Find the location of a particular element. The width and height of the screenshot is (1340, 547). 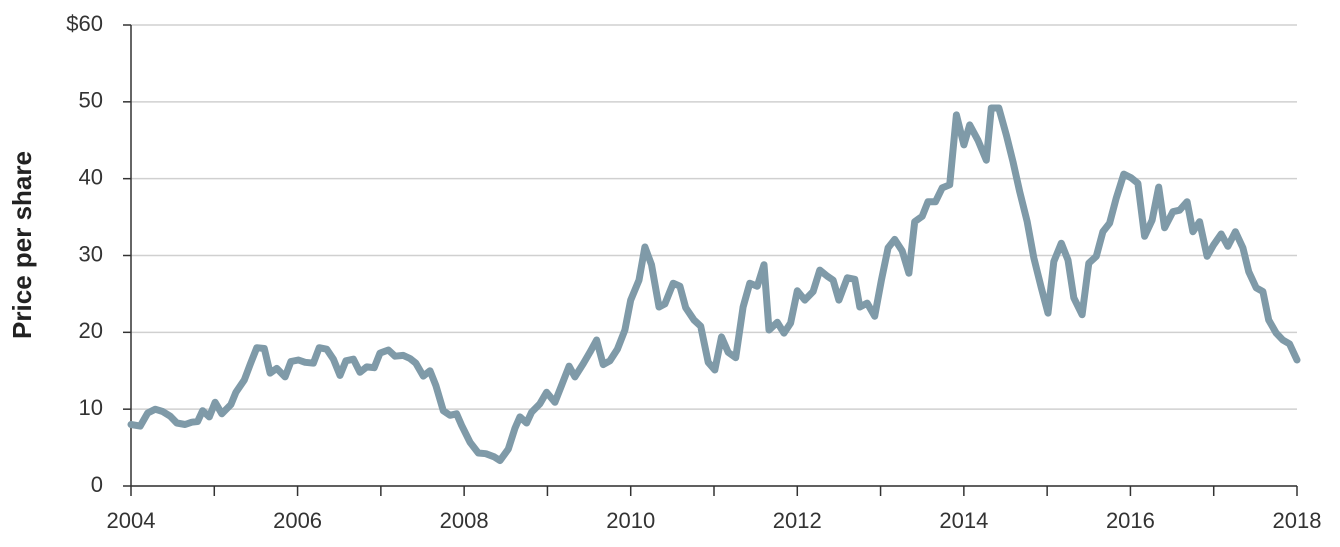

x-tick-label: 2006 is located at coordinates (297, 520).